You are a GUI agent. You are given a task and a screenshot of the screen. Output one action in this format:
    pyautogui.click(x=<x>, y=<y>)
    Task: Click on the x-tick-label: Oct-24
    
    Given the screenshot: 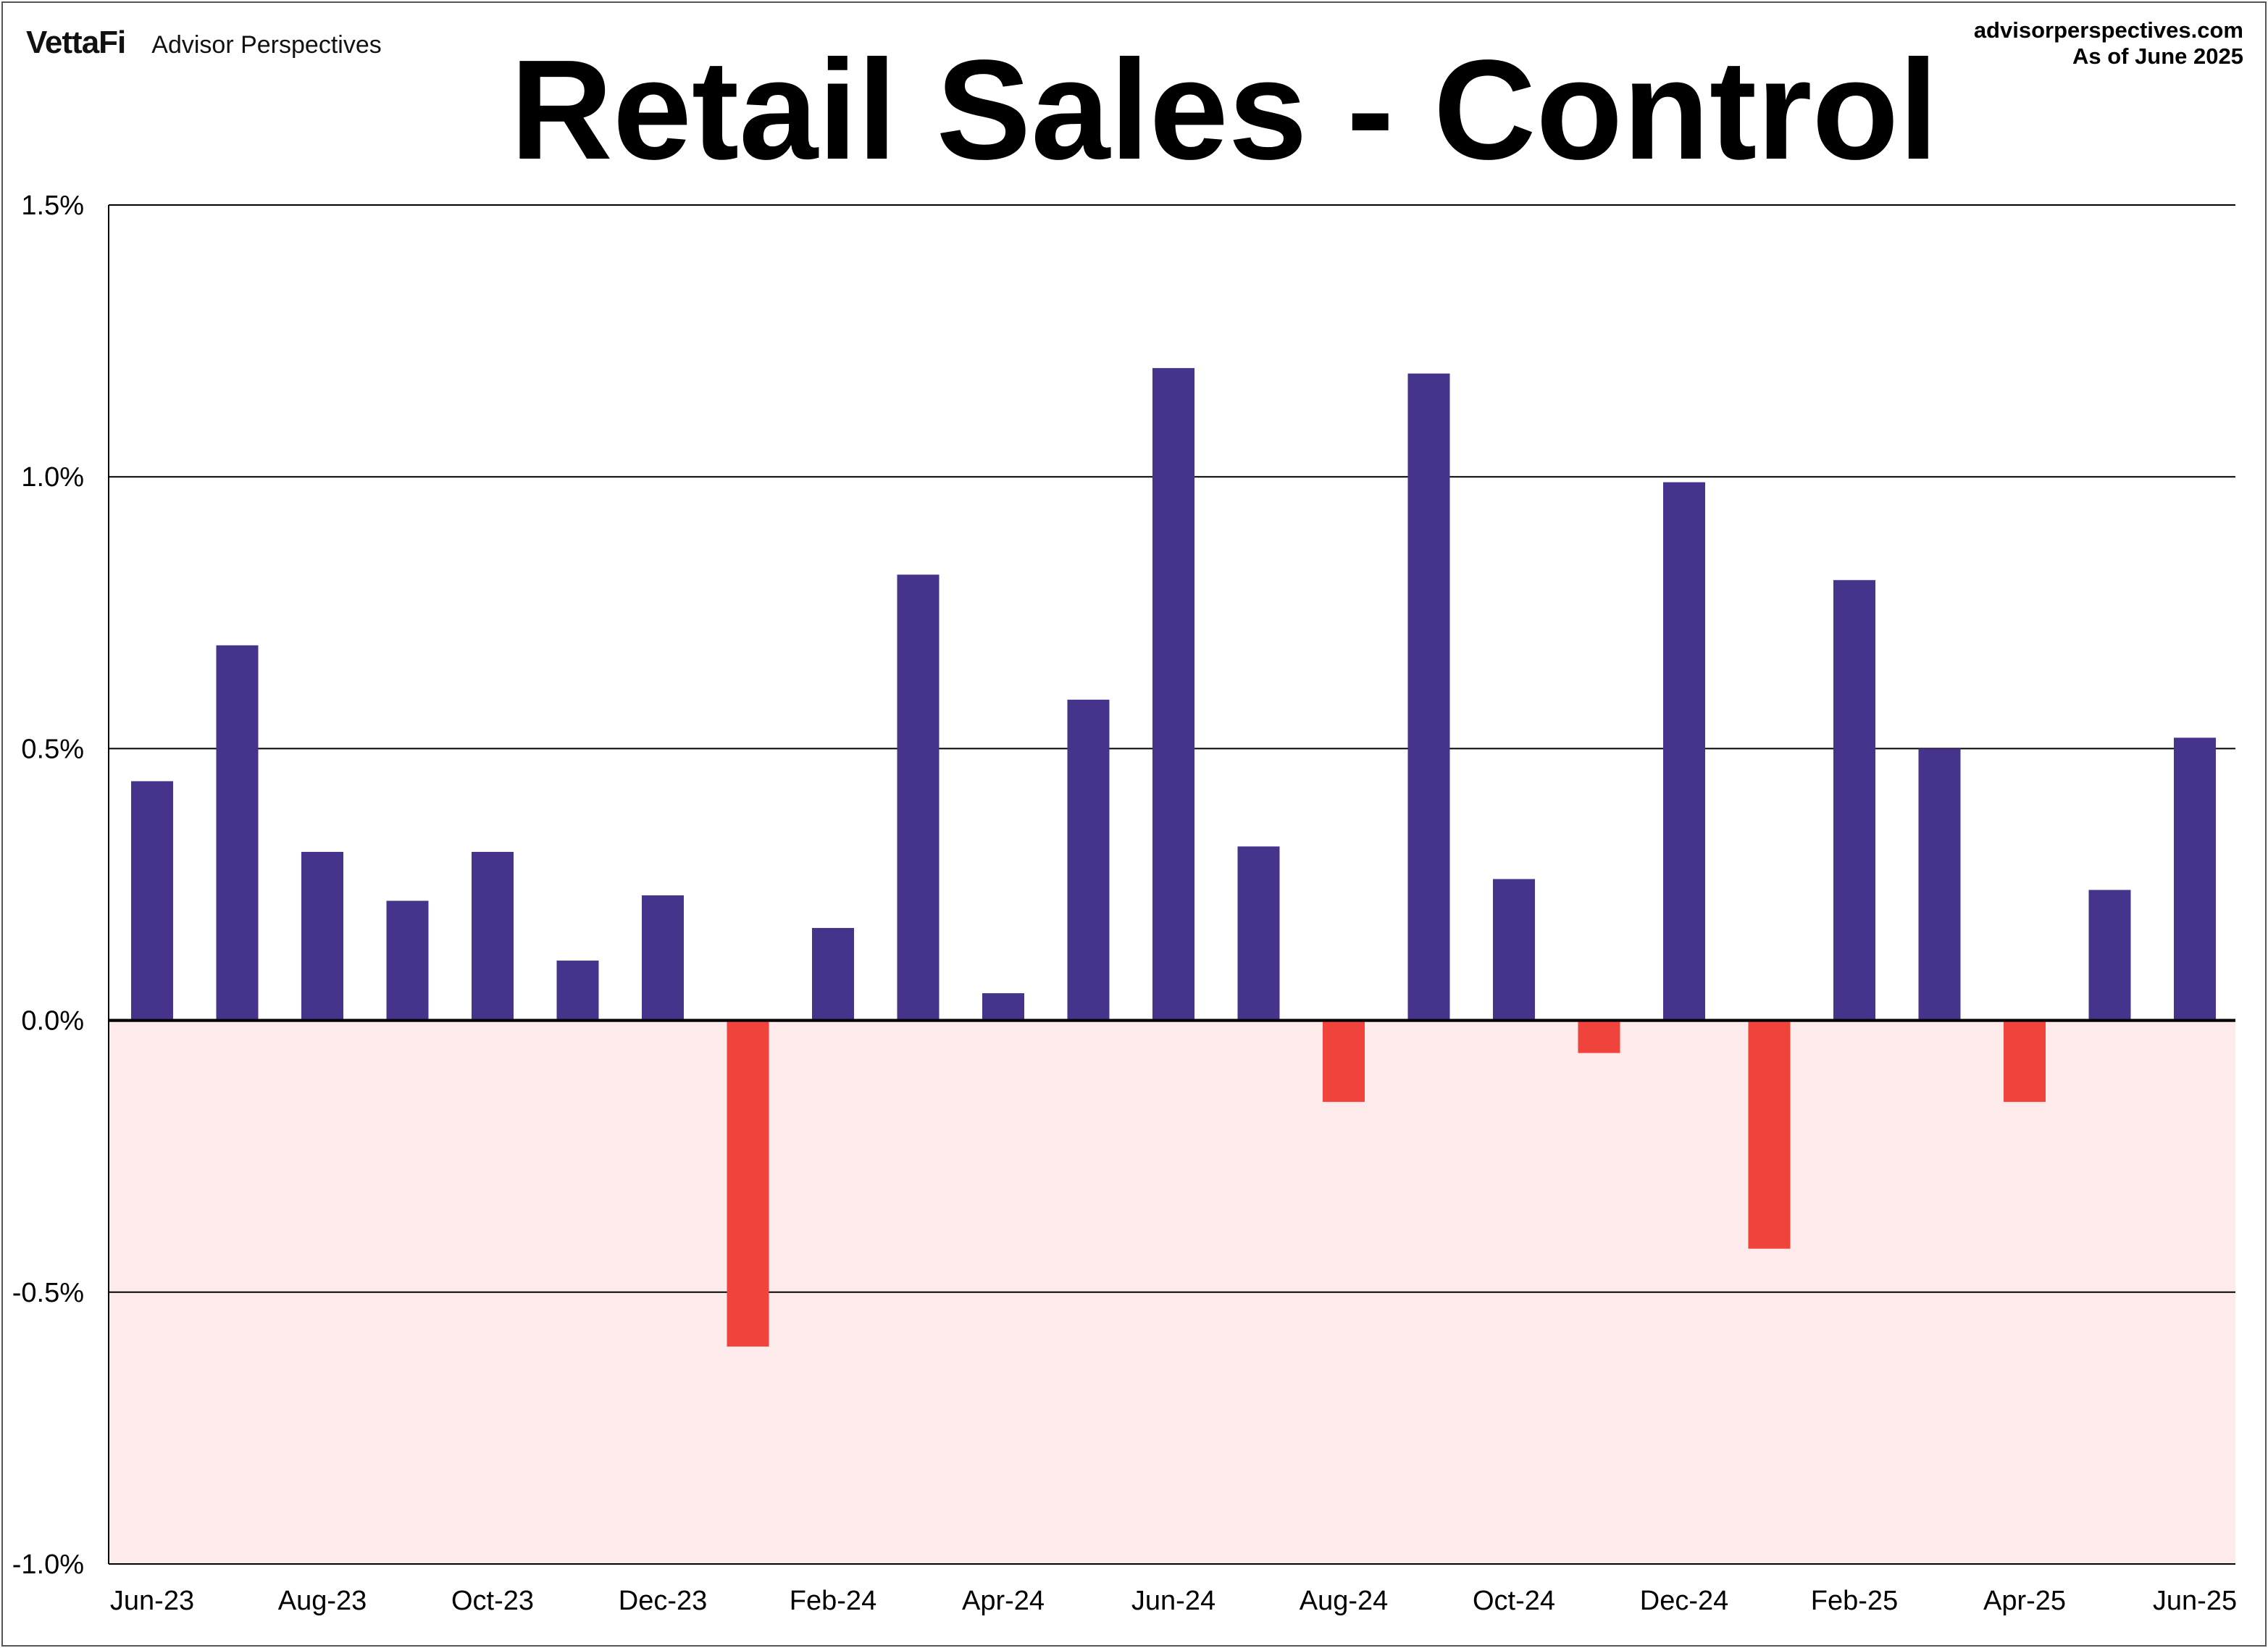 What is the action you would take?
    pyautogui.click(x=1514, y=1601)
    